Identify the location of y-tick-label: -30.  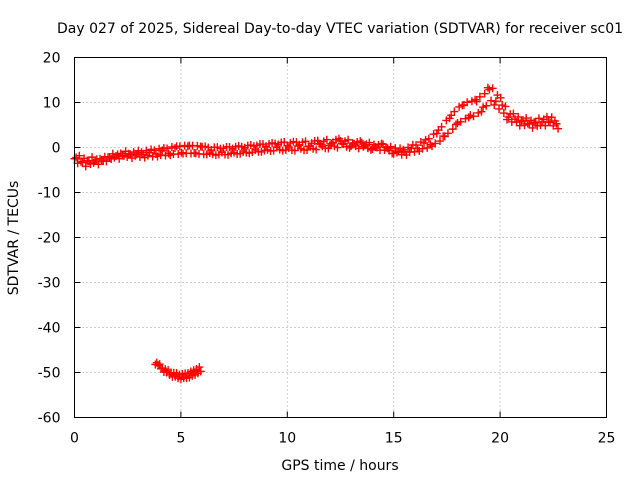
(49, 284).